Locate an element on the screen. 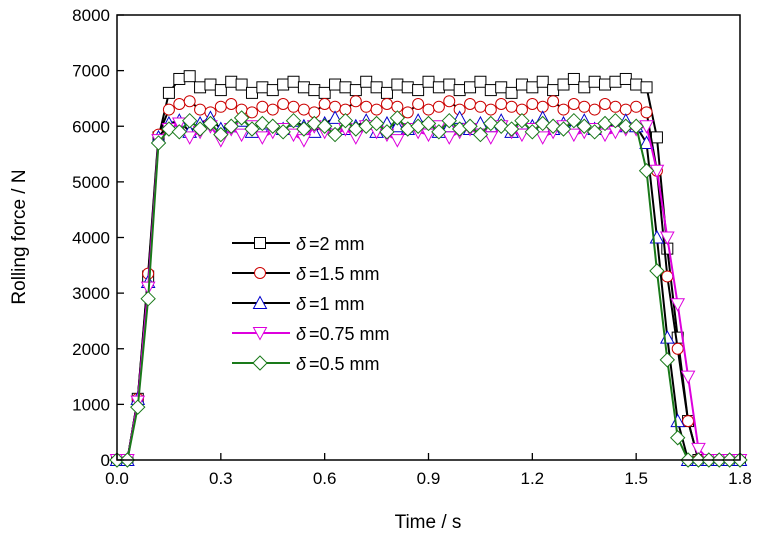 The image size is (768, 542). legend-label: =1 mm is located at coordinates (337, 304).